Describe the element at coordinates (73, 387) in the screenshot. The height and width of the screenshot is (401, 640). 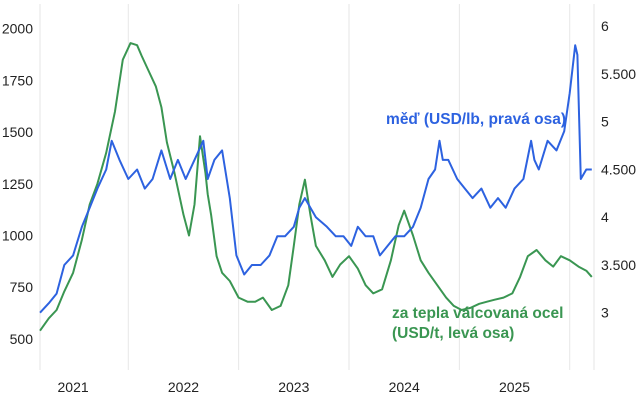
I see `x-tick-label: 2021` at that location.